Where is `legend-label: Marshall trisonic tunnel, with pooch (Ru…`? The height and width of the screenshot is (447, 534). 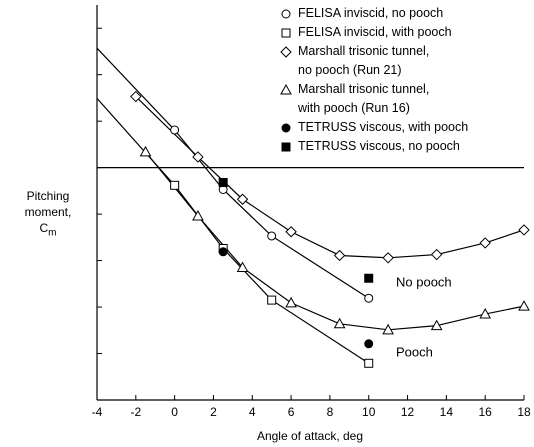 legend-label: Marshall trisonic tunnel, with pooch (Ru… is located at coordinates (364, 98).